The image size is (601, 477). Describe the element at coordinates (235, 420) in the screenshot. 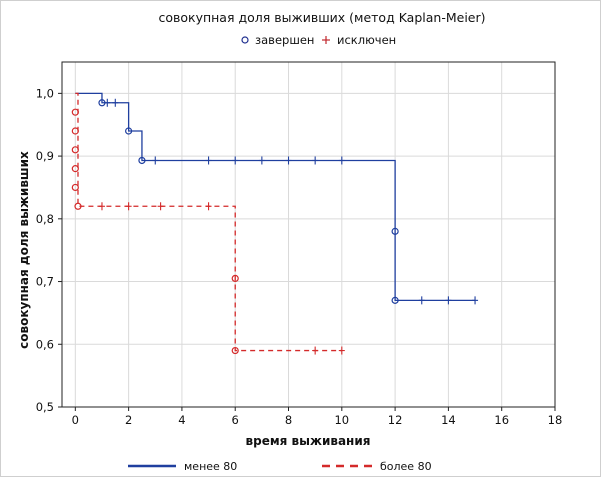

I see `x-tick-label: 6` at that location.